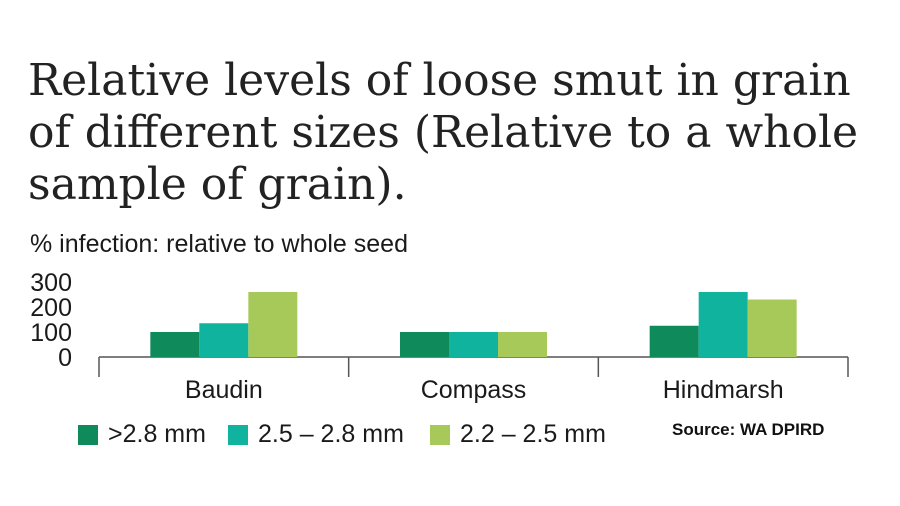 The width and height of the screenshot is (900, 506). What do you see at coordinates (65, 358) in the screenshot?
I see `y-tick-label-3: 0` at bounding box center [65, 358].